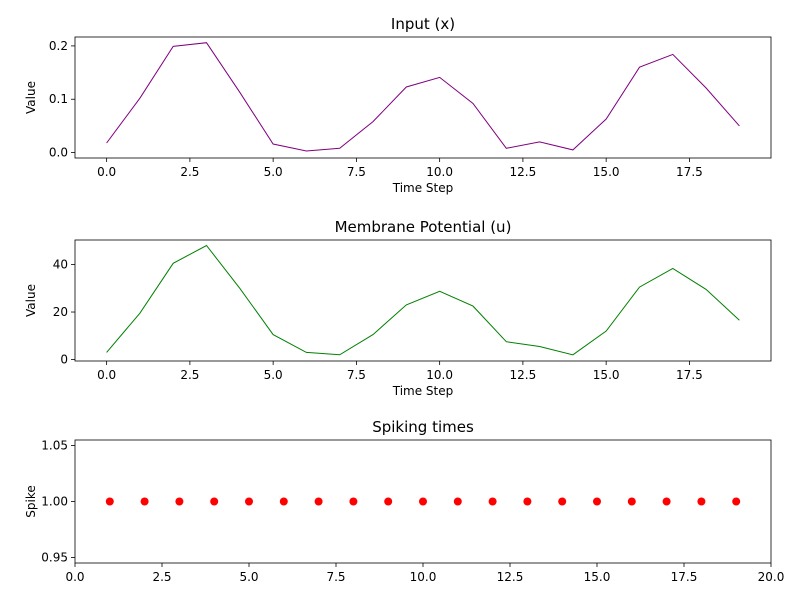 The height and width of the screenshot is (600, 800). I want to click on x-tick-label: 20.0, so click(771, 577).